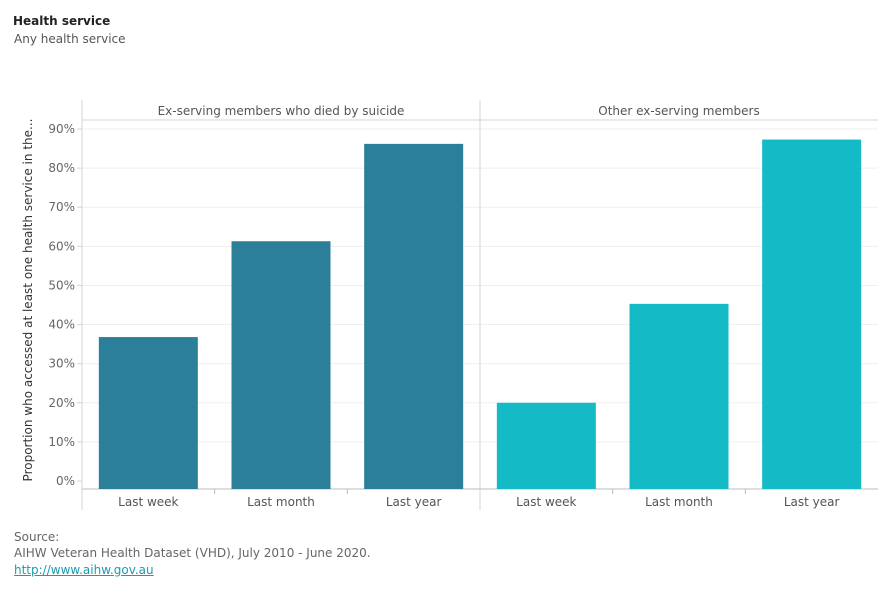  What do you see at coordinates (61, 129) in the screenshot?
I see `y-tick-label: 90%` at bounding box center [61, 129].